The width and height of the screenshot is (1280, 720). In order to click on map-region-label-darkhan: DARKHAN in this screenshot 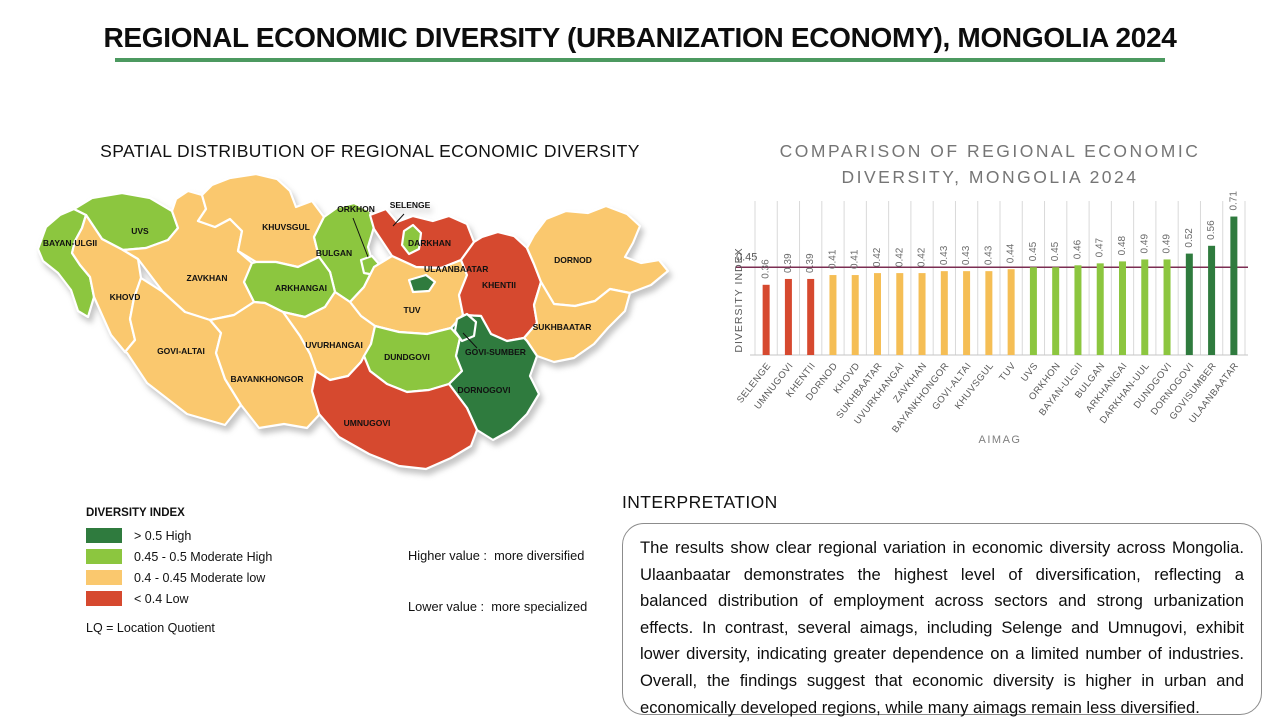, I will do `click(429, 243)`.